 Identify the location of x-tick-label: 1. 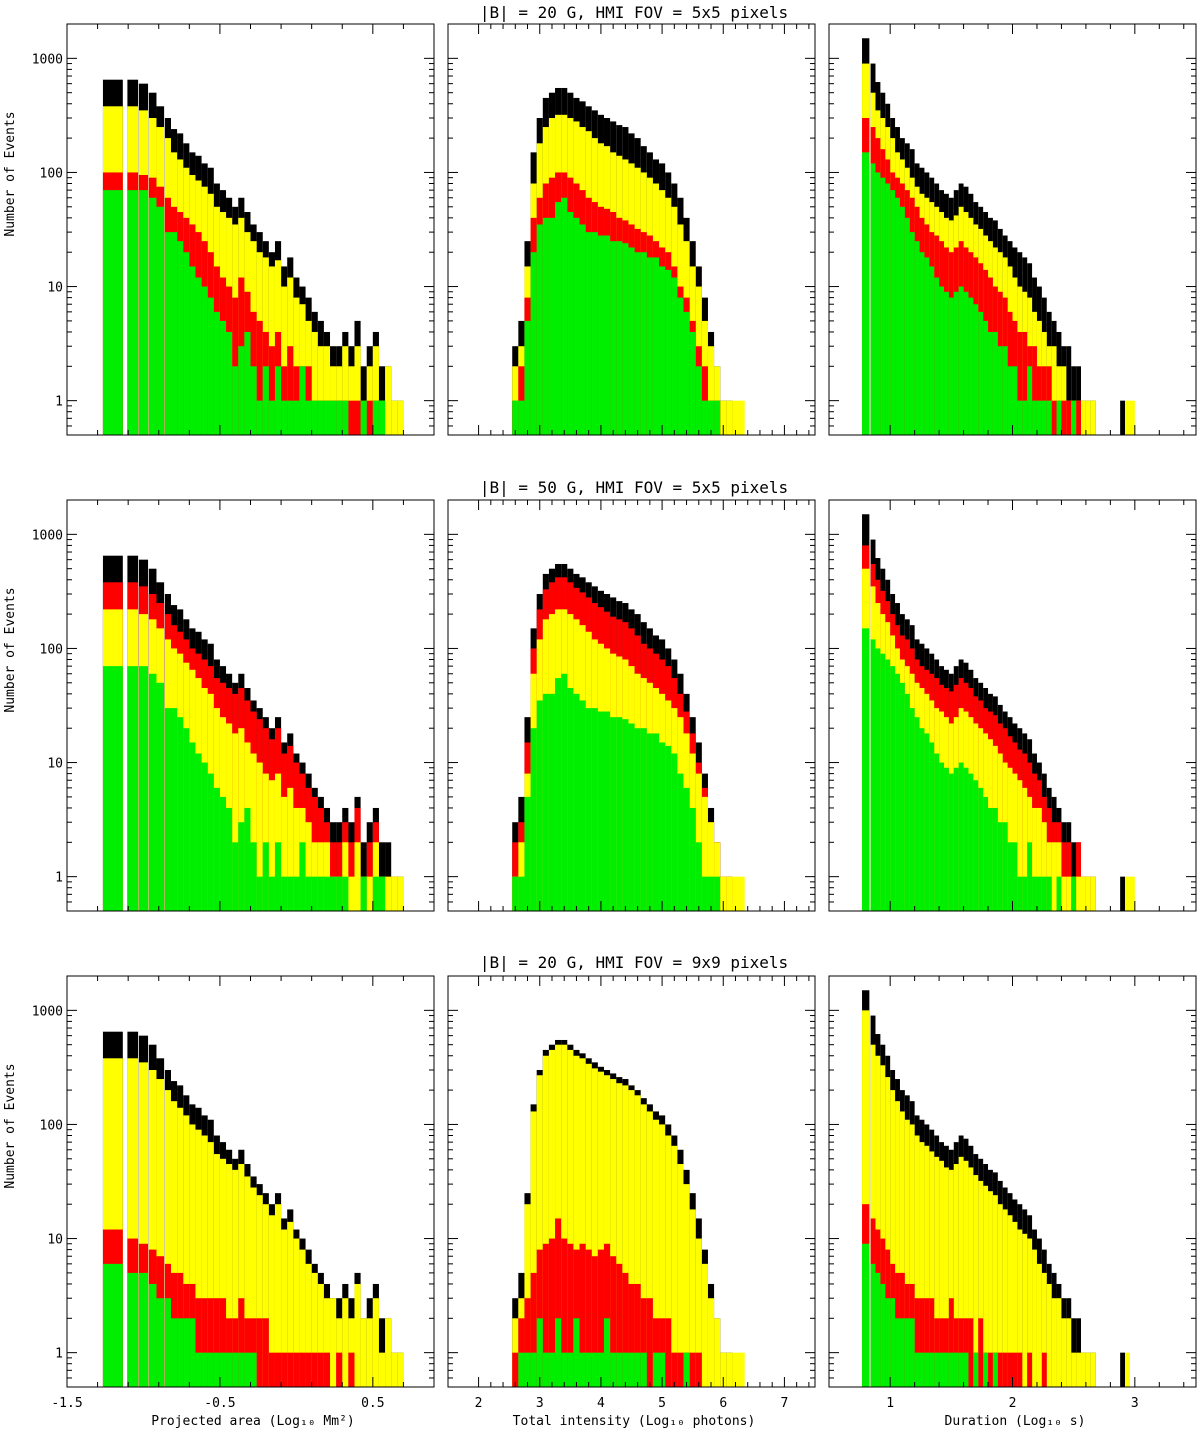
(890, 1403).